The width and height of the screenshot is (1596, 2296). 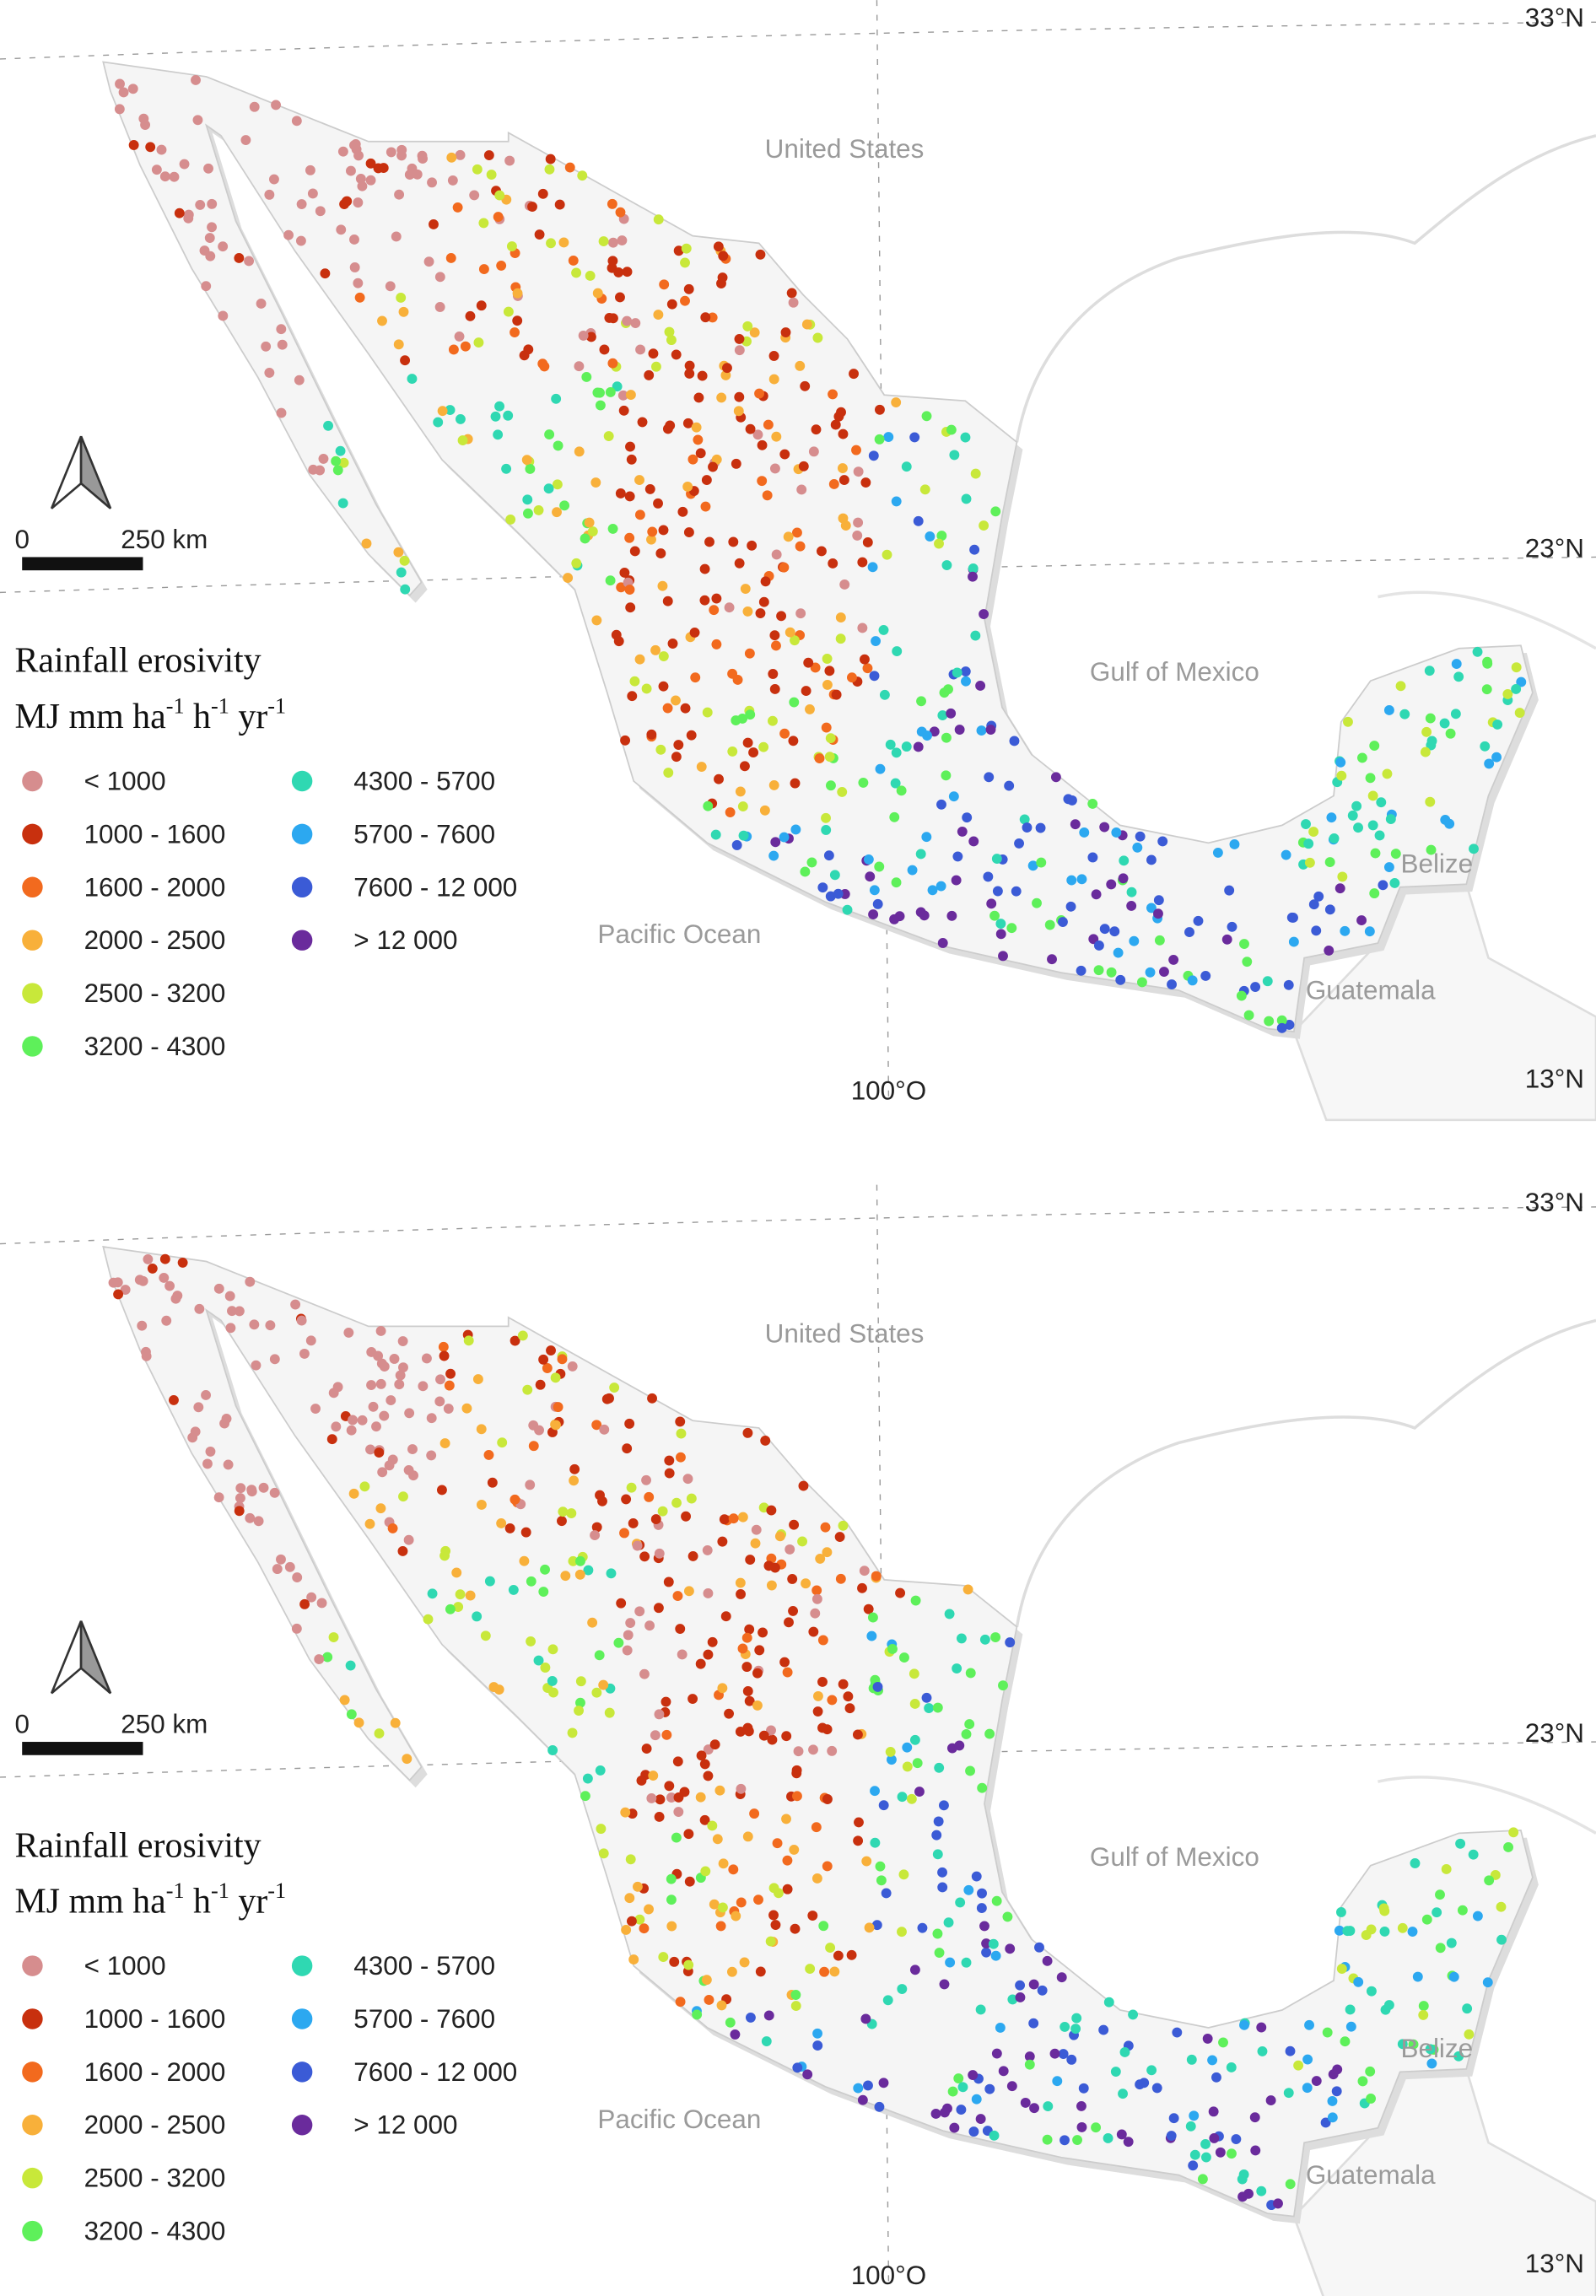 I want to click on place-label: Pacific Ocean, so click(x=679, y=934).